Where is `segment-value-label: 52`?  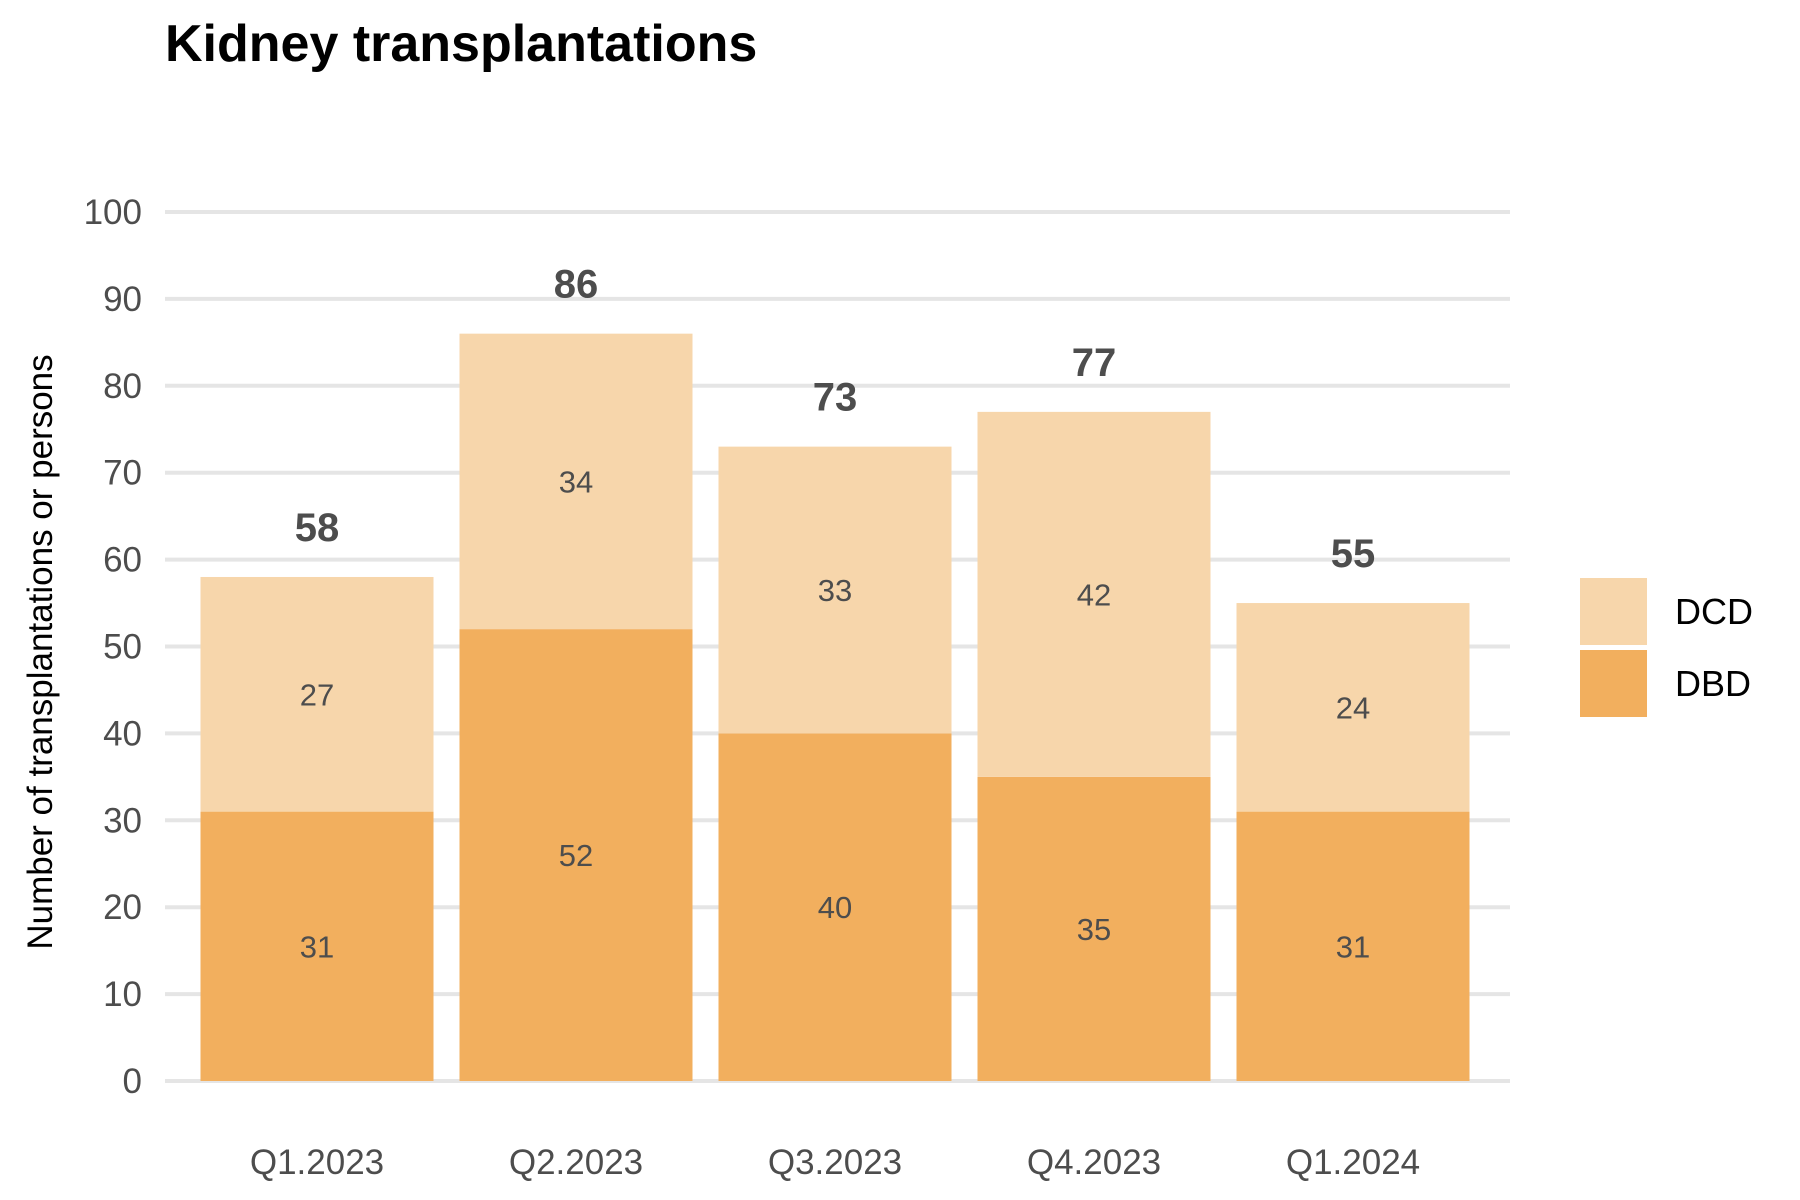 segment-value-label: 52 is located at coordinates (576, 855).